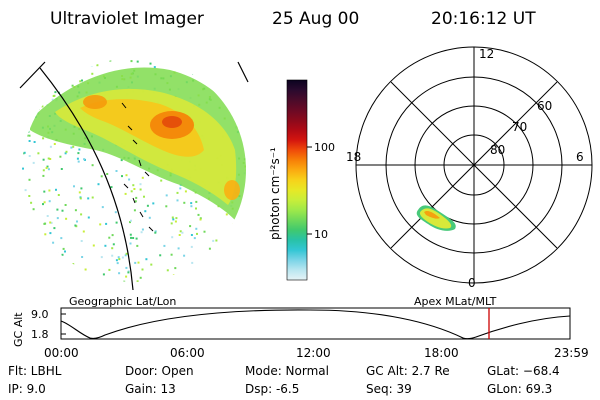 The height and width of the screenshot is (400, 600). I want to click on altitude-curve, so click(315, 324).